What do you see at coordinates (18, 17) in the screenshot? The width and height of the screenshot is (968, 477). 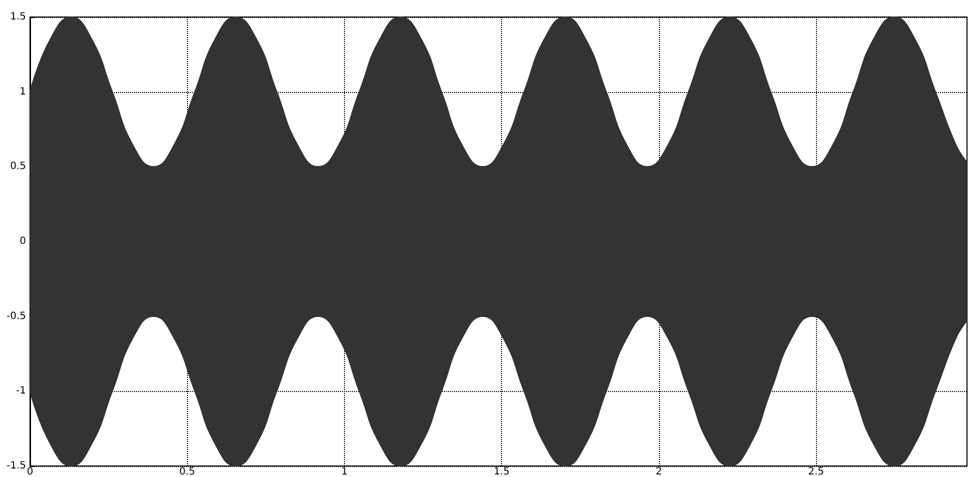 I see `y-tick-label: 1.5` at bounding box center [18, 17].